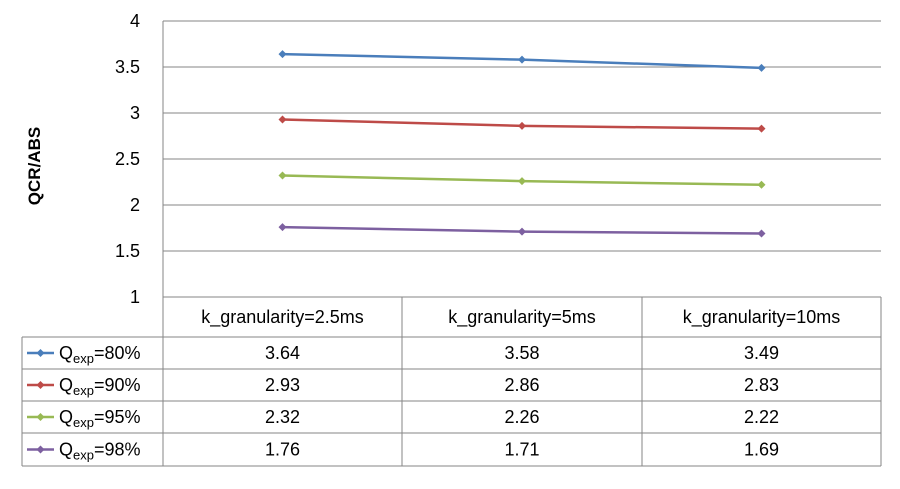  Describe the element at coordinates (521, 385) in the screenshot. I see `table-cell-value: 2.86` at that location.